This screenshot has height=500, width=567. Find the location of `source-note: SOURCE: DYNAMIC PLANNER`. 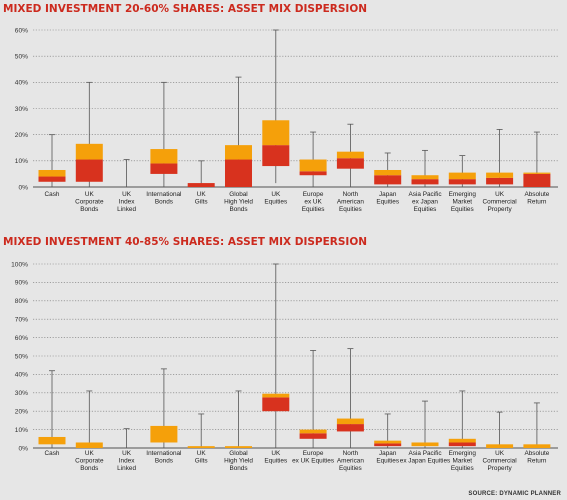

source-note: SOURCE: DYNAMIC PLANNER is located at coordinates (514, 494).